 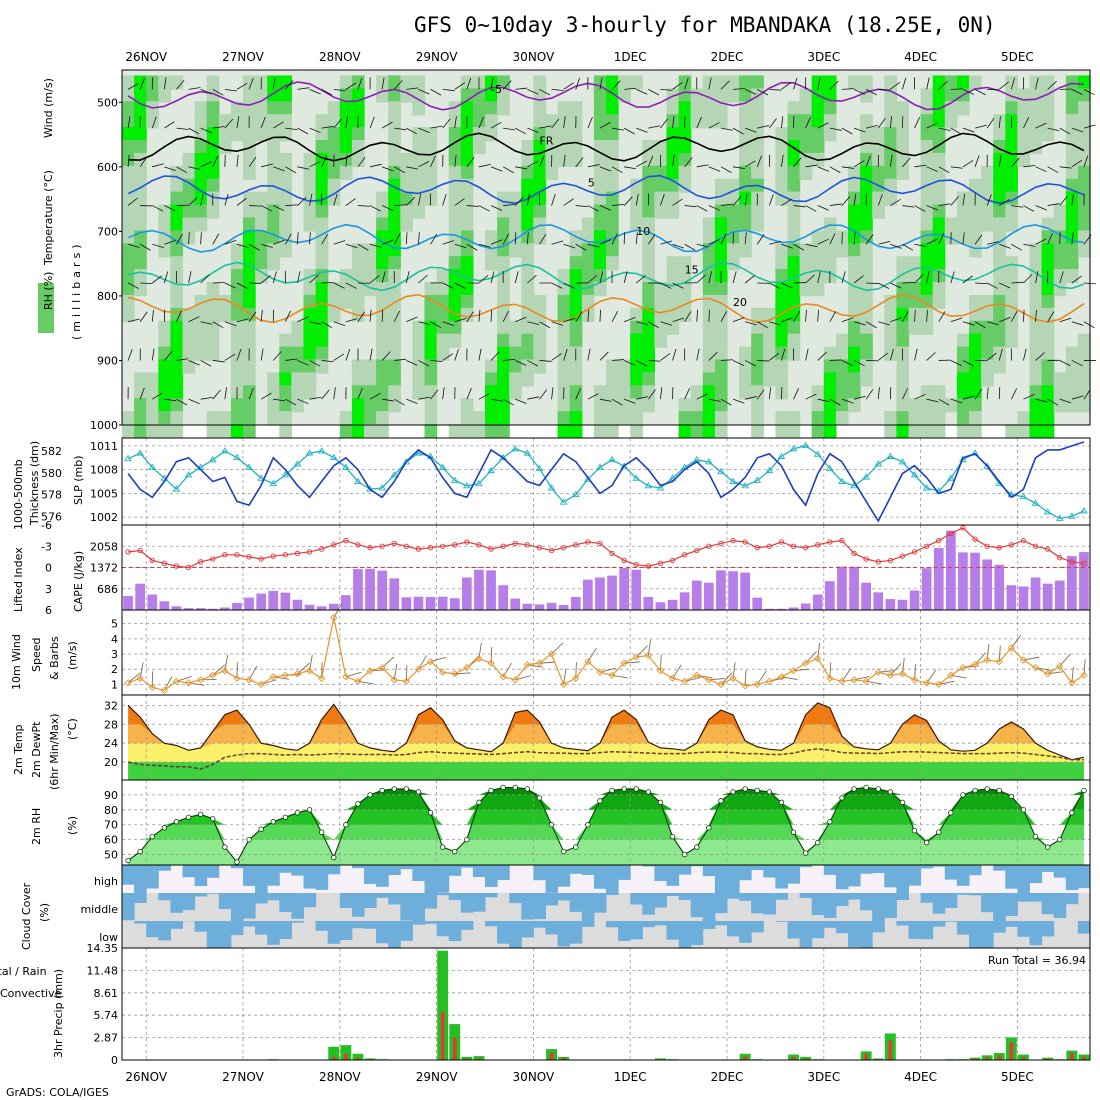 What do you see at coordinates (111, 762) in the screenshot?
I see `temp-tick-label: 20` at bounding box center [111, 762].